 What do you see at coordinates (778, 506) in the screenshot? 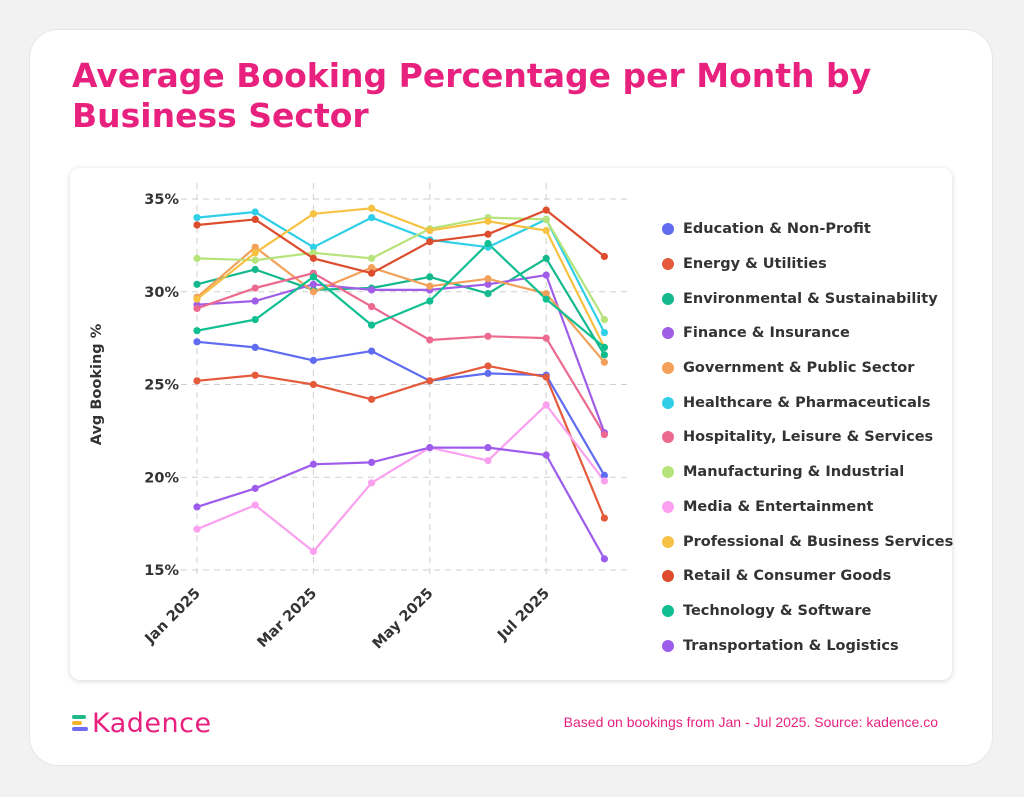
I see `legend-label: Media & Entertainment` at bounding box center [778, 506].